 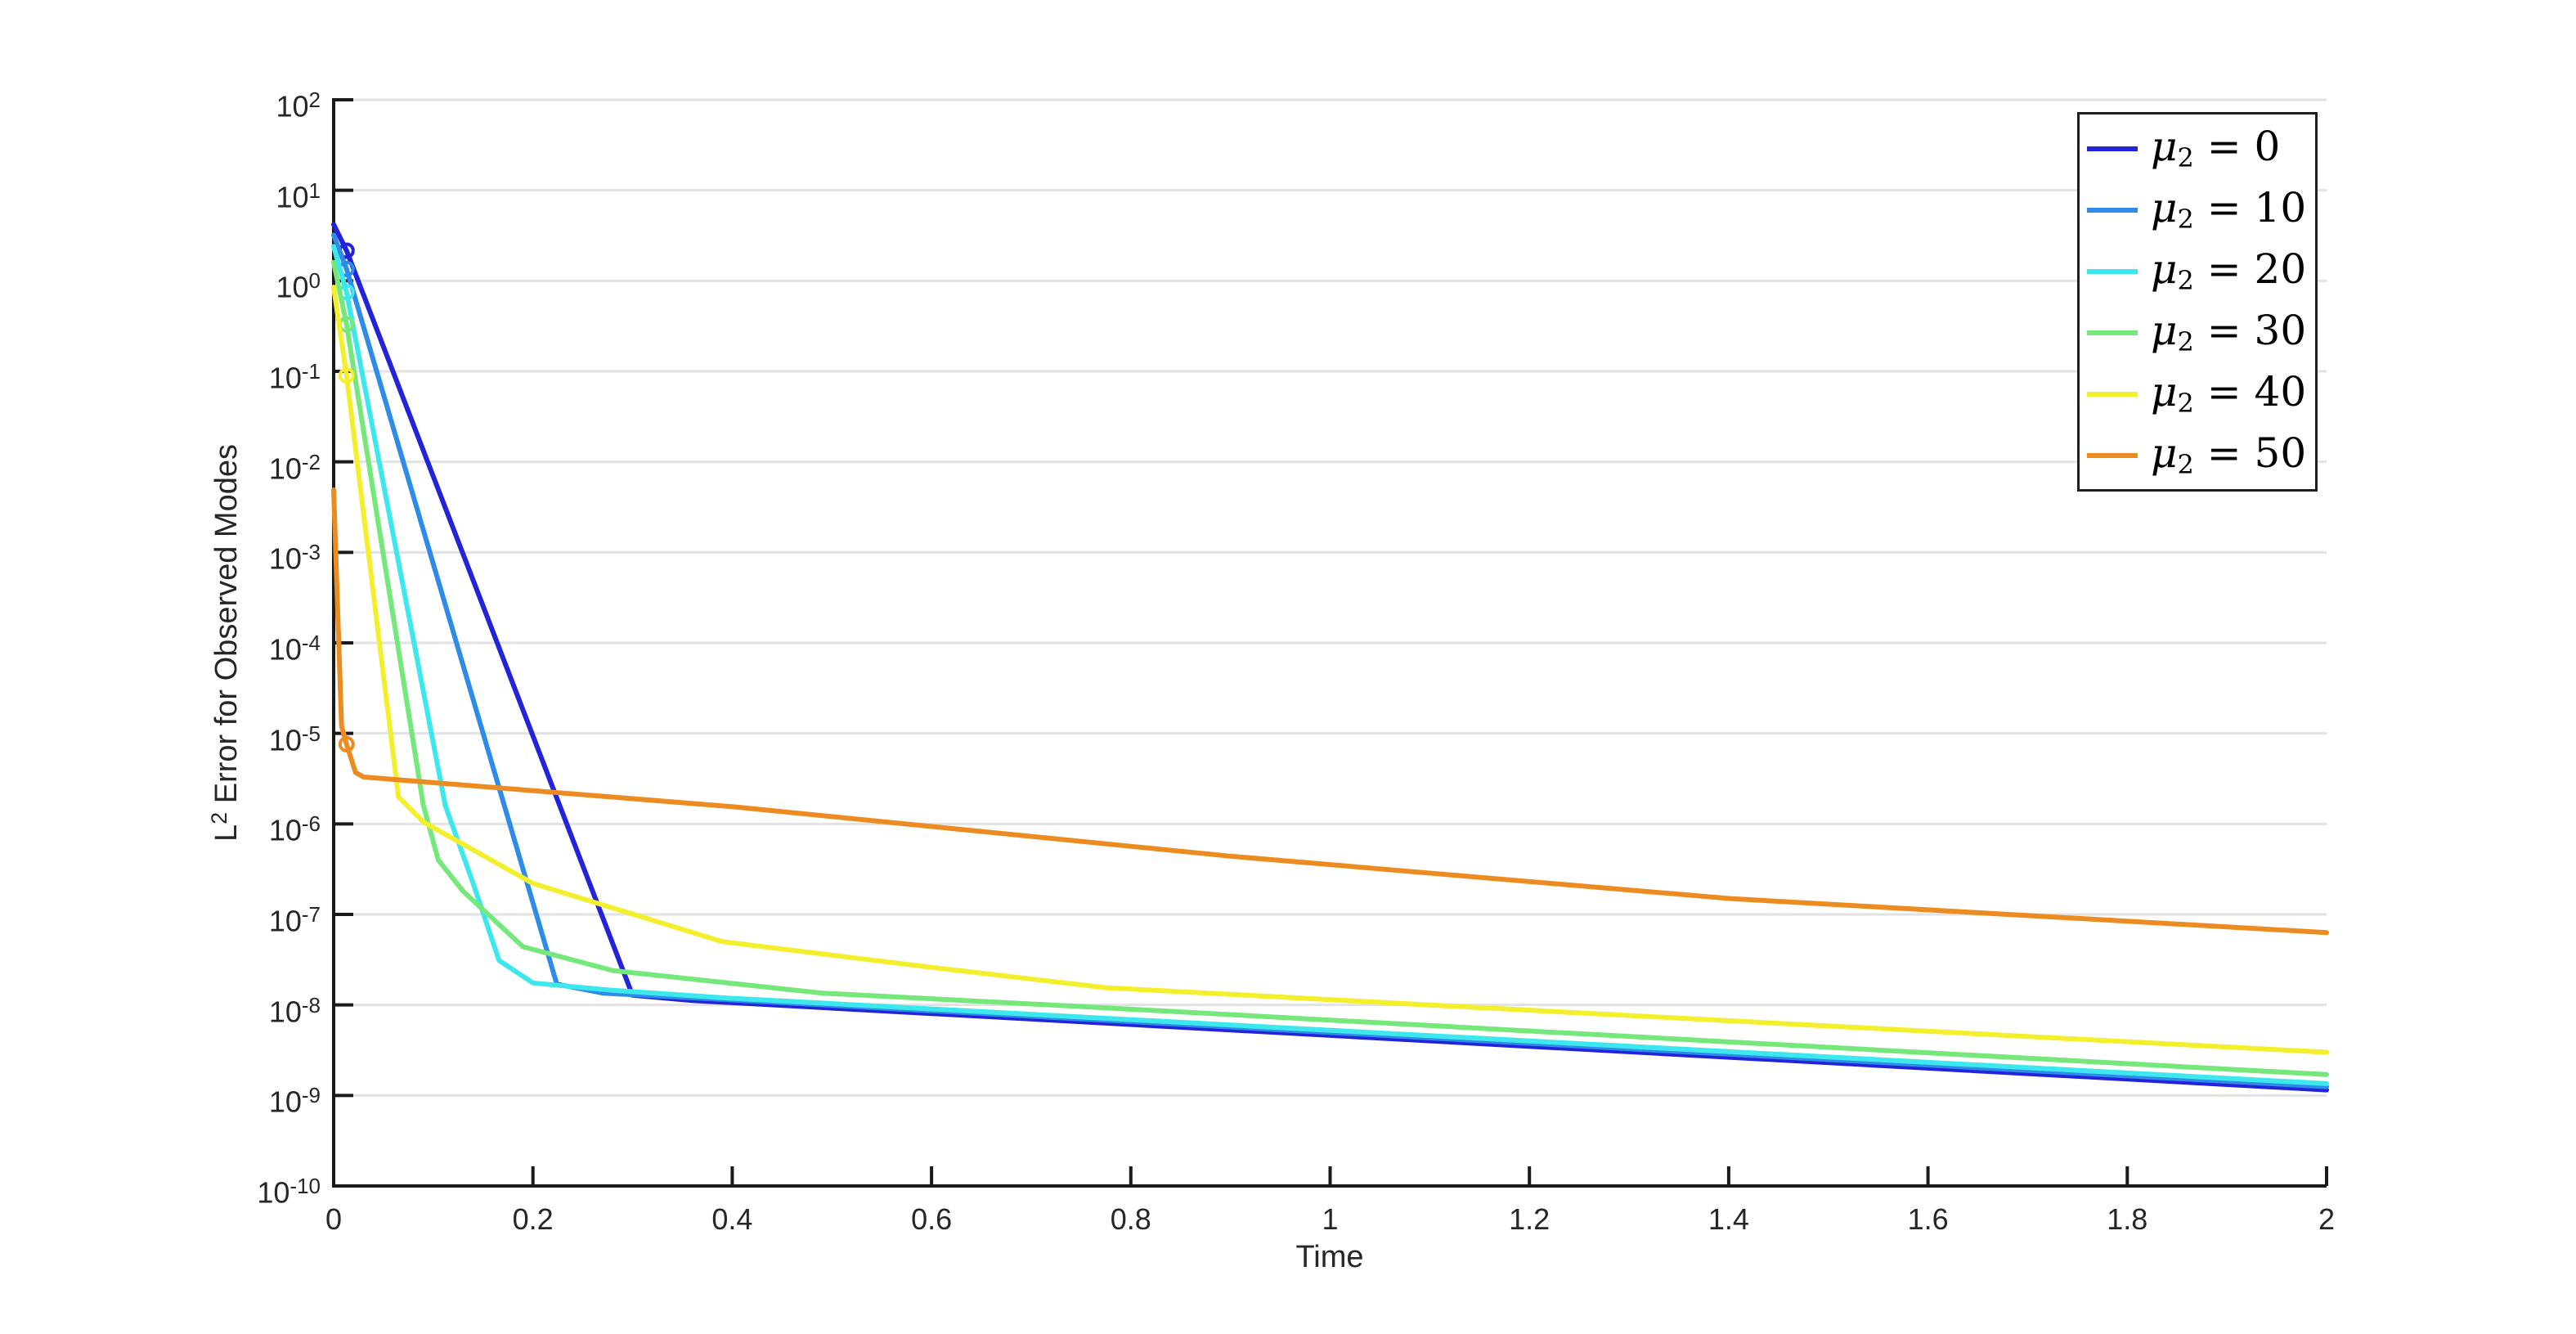 I want to click on x-tick-label: 0.2, so click(x=533, y=1219).